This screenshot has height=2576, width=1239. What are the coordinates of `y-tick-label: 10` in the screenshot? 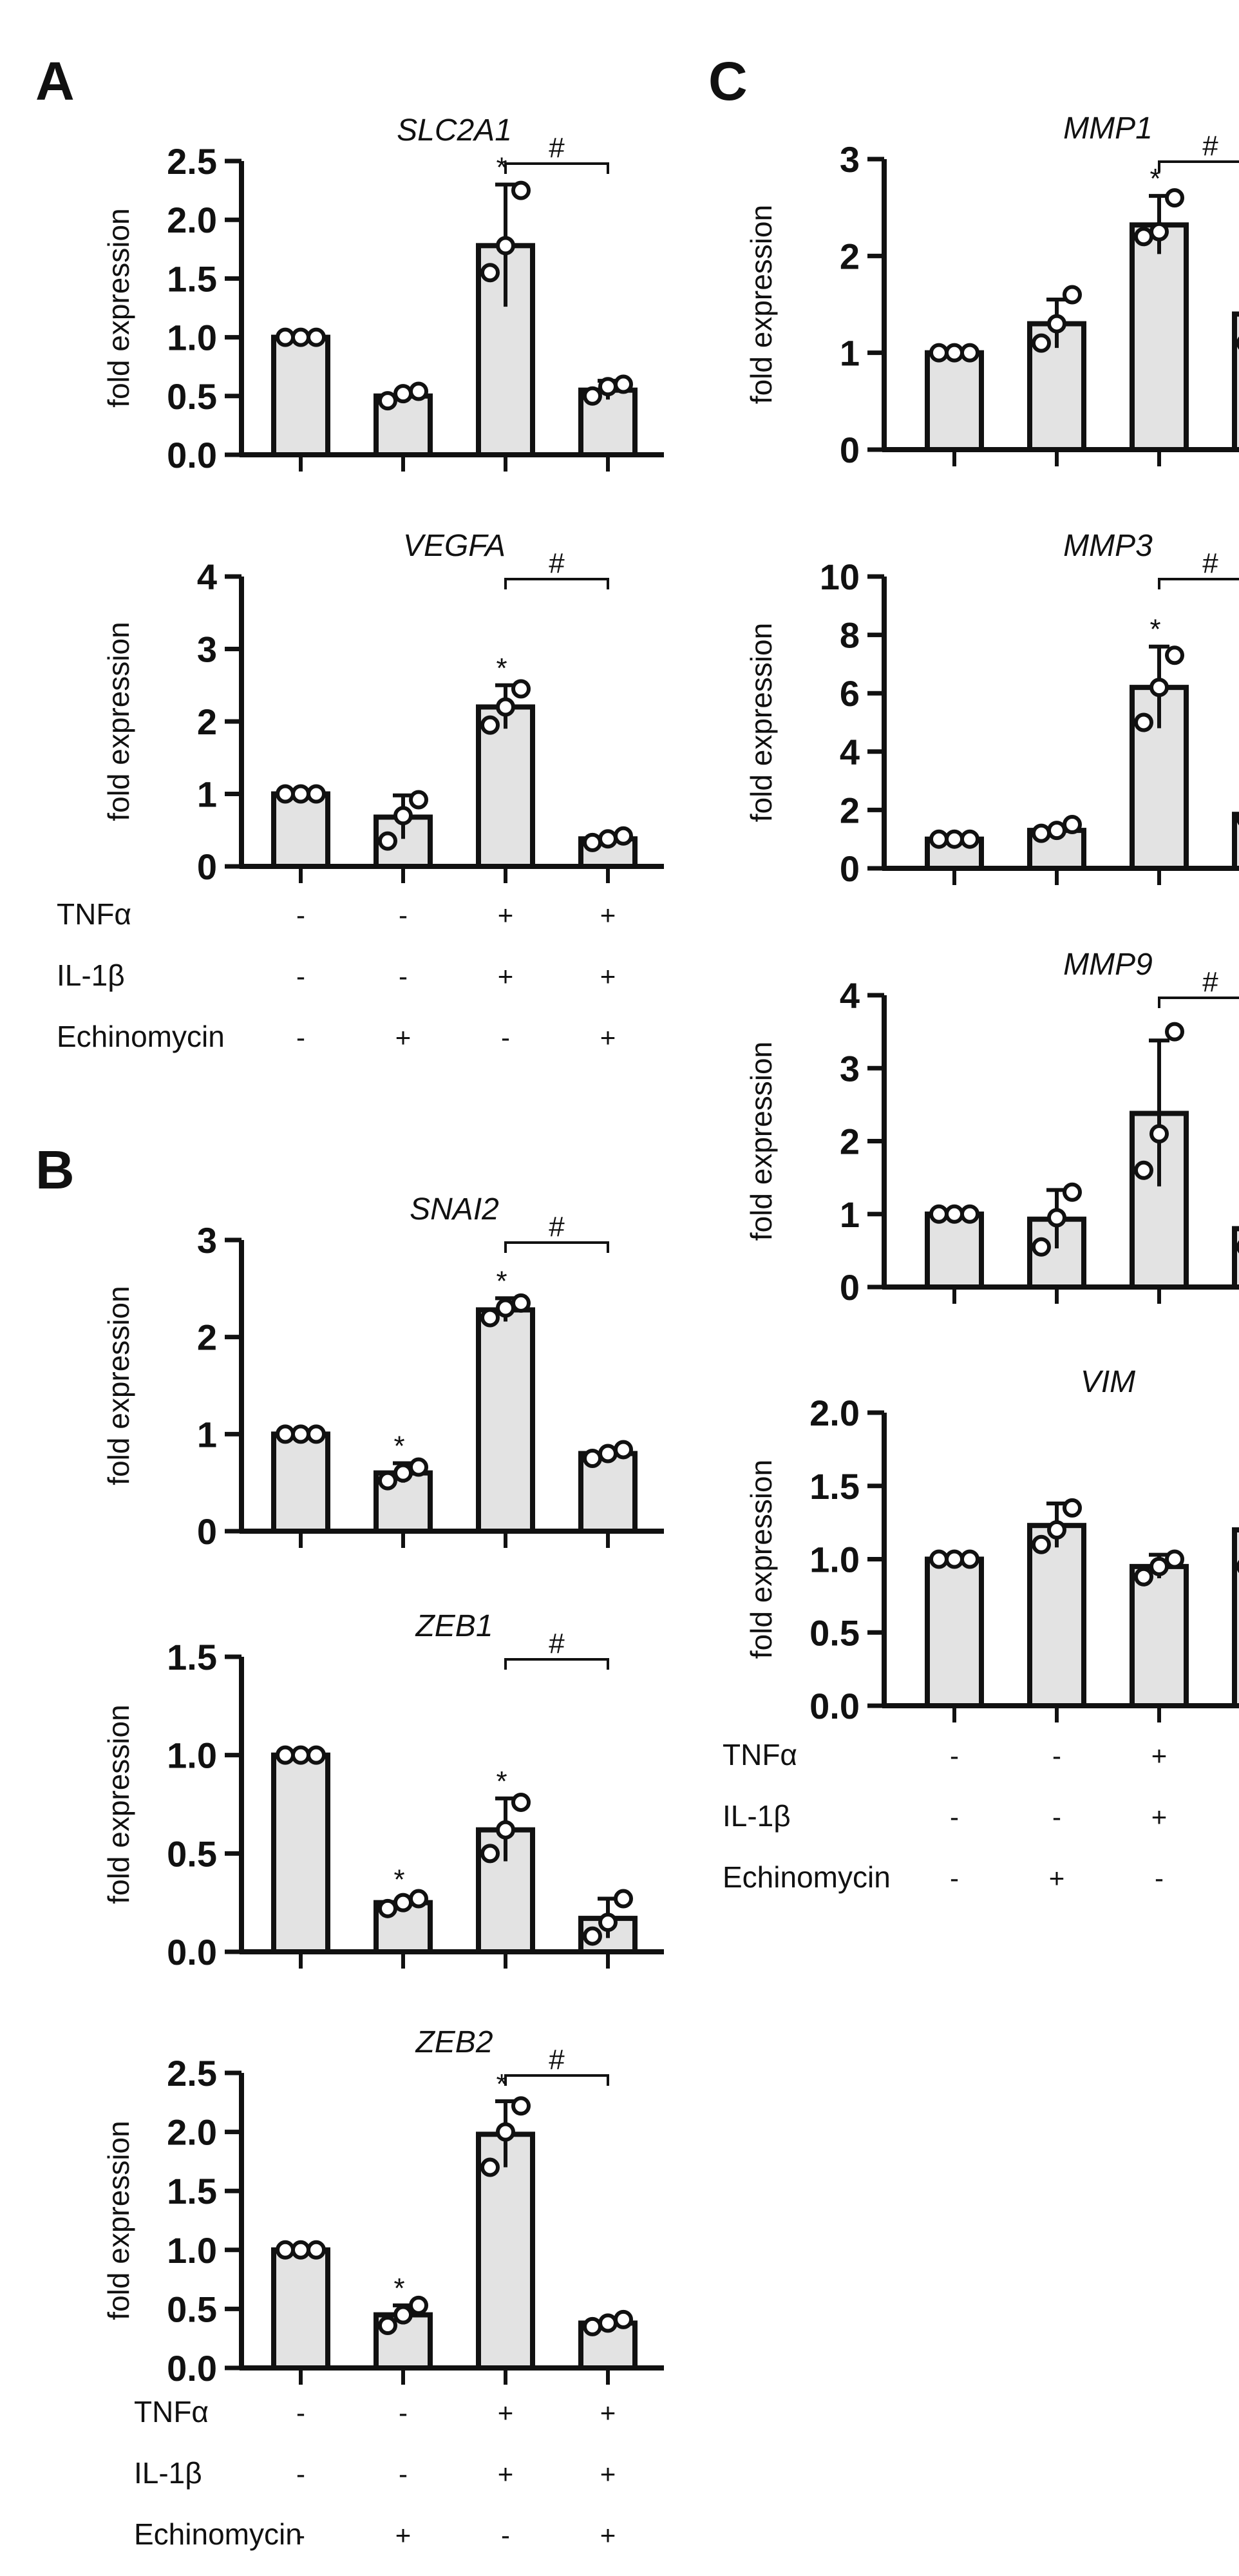 It's located at (840, 577).